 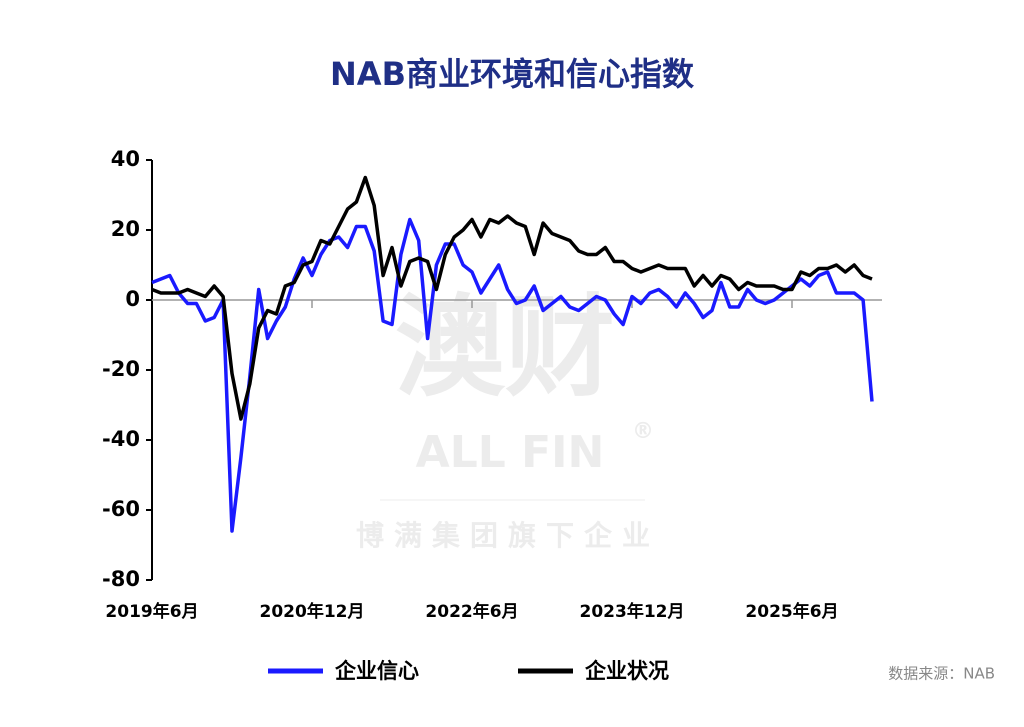 What do you see at coordinates (376, 671) in the screenshot?
I see `legend-label: 企业信心` at bounding box center [376, 671].